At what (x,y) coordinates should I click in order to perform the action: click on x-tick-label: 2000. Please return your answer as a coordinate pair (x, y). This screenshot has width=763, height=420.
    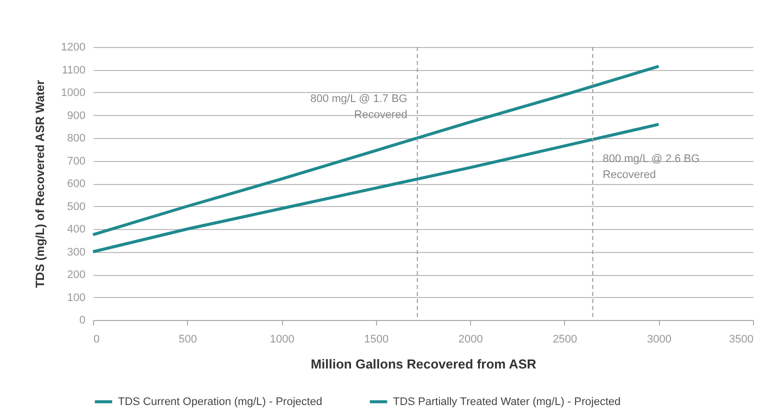
    Looking at the image, I should click on (470, 340).